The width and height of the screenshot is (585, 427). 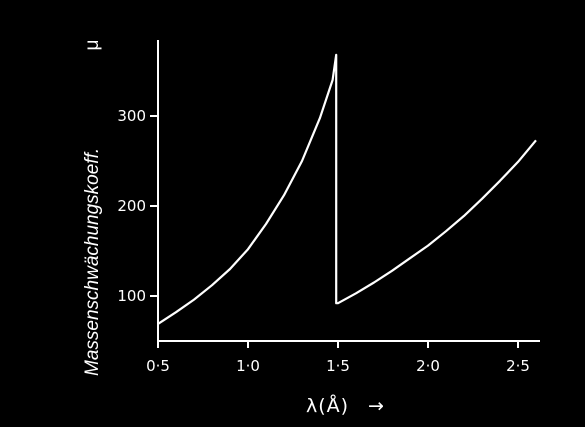 I want to click on x-tick-label: 2·5, so click(x=518, y=366).